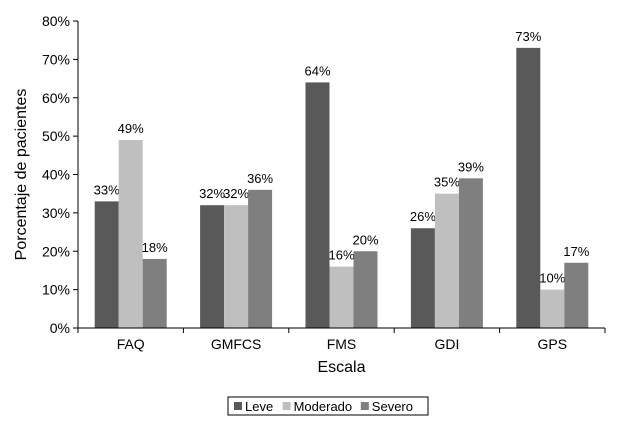 Image resolution: width=617 pixels, height=421 pixels. I want to click on bar-severo-faq, so click(154, 293).